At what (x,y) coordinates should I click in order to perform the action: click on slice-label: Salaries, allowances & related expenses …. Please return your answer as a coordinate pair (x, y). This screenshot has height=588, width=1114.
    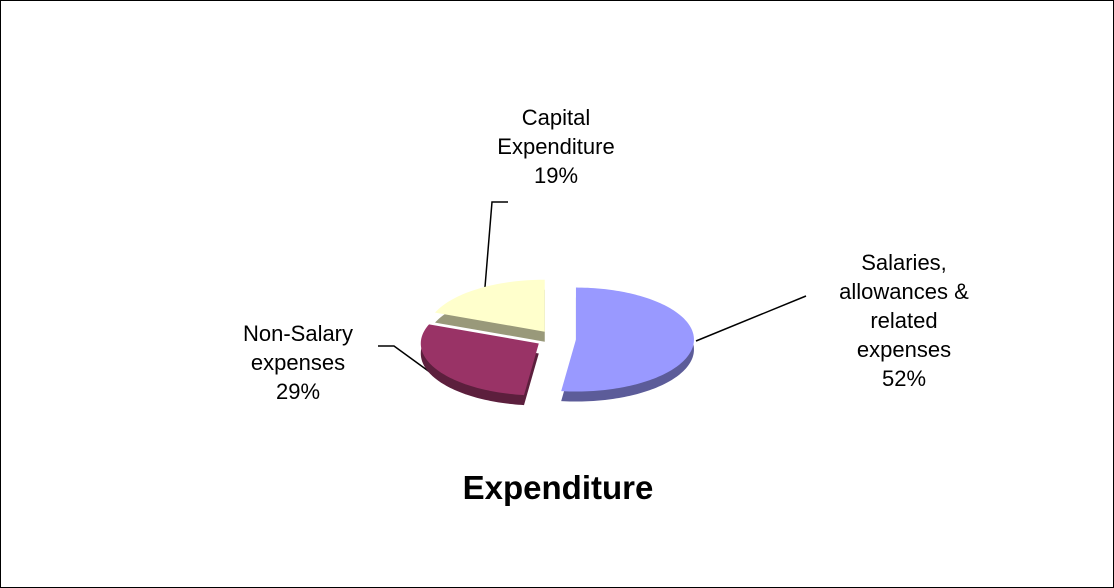
    Looking at the image, I should click on (904, 320).